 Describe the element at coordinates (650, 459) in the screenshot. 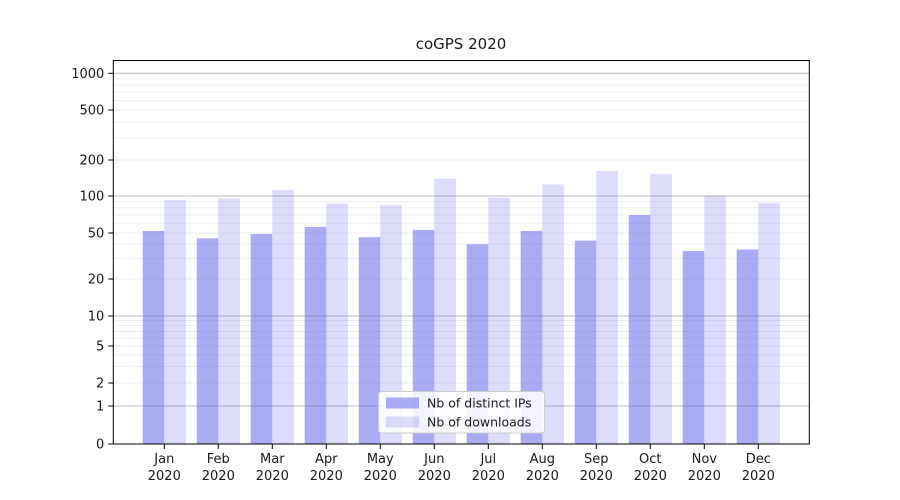

I see `x-tick-label-month-oct: Oct` at that location.